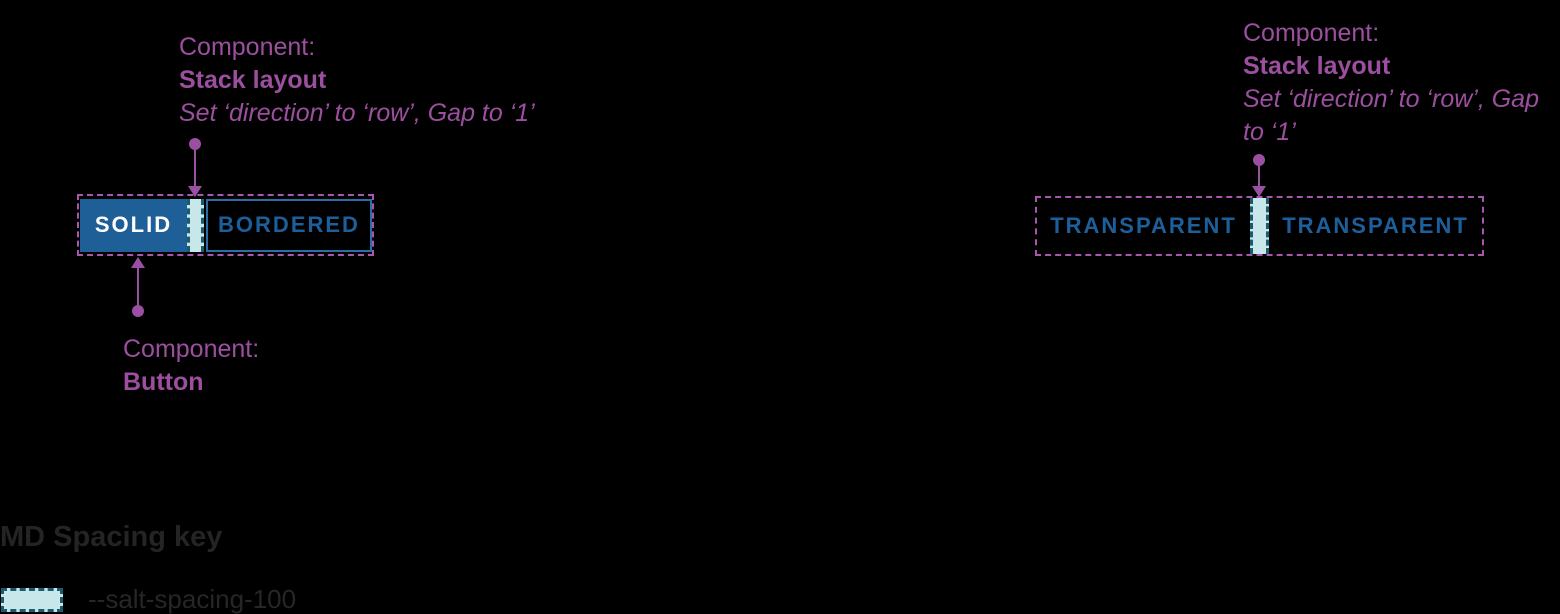  Describe the element at coordinates (289, 225) in the screenshot. I see `bordered-button: BORDERED` at that location.